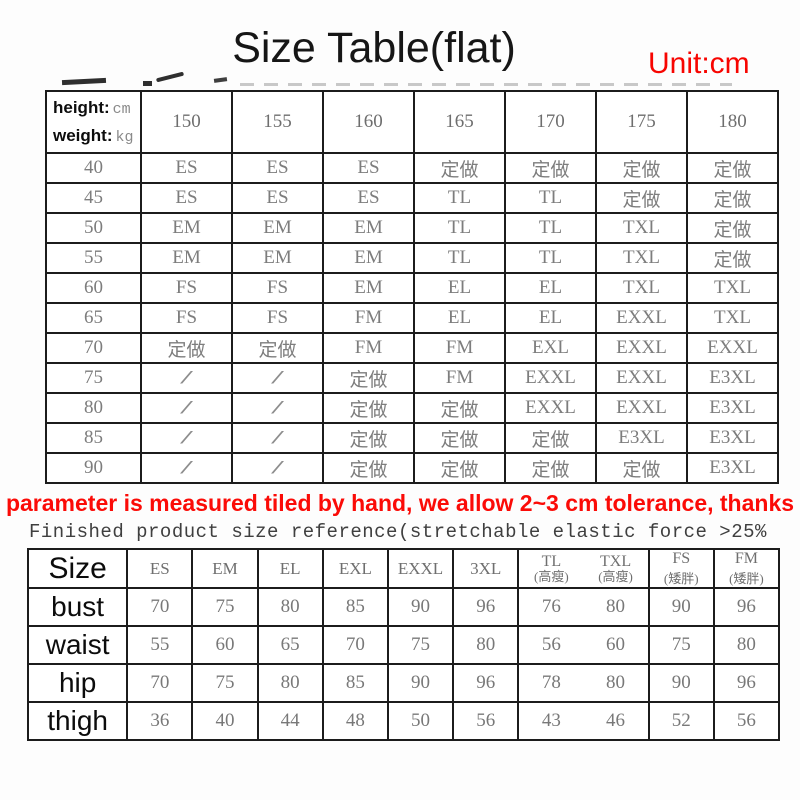 The height and width of the screenshot is (800, 800). Describe the element at coordinates (681, 721) in the screenshot. I see `measurement-cell: 52` at that location.